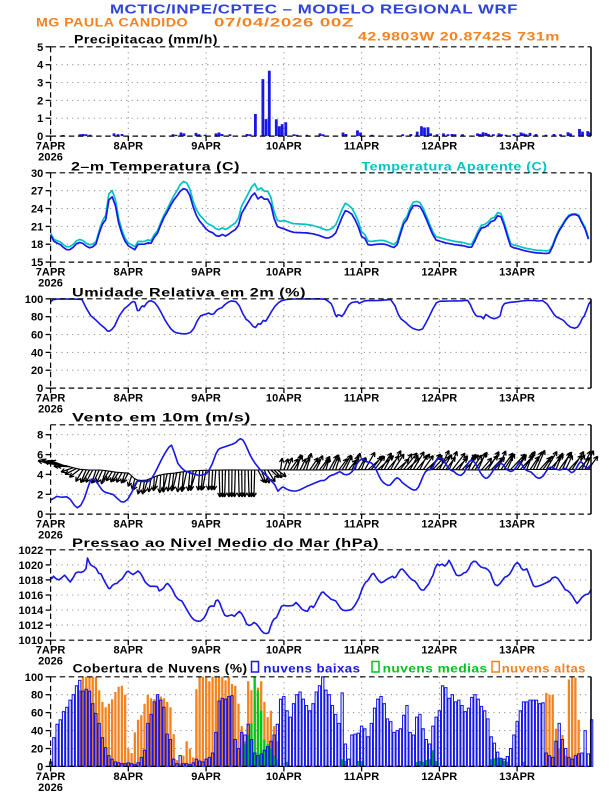 The height and width of the screenshot is (792, 612). I want to click on svg-text: 8, so click(40, 436).